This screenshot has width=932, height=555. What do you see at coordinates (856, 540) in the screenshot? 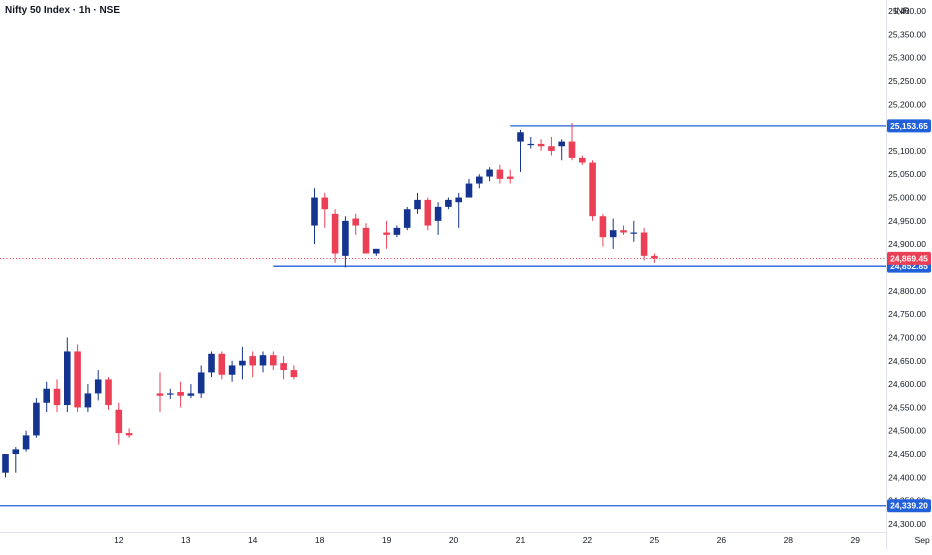
I see `x-tick-label: 29` at bounding box center [856, 540].